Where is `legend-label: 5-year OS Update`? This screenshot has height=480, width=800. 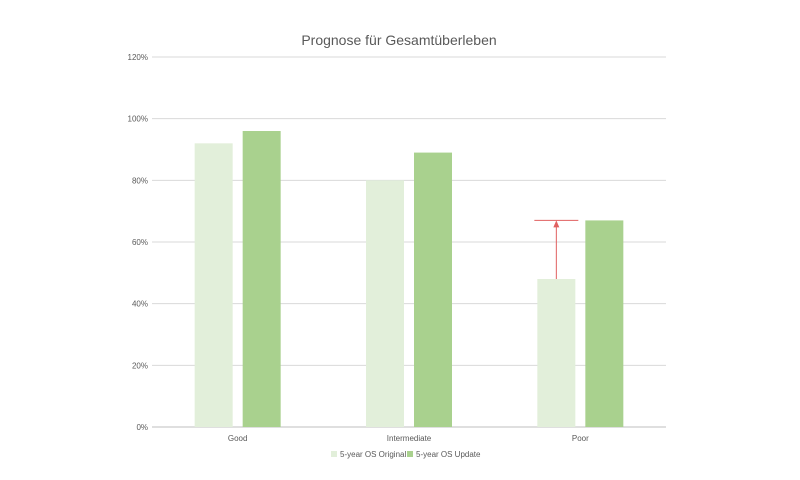 legend-label: 5-year OS Update is located at coordinates (448, 454).